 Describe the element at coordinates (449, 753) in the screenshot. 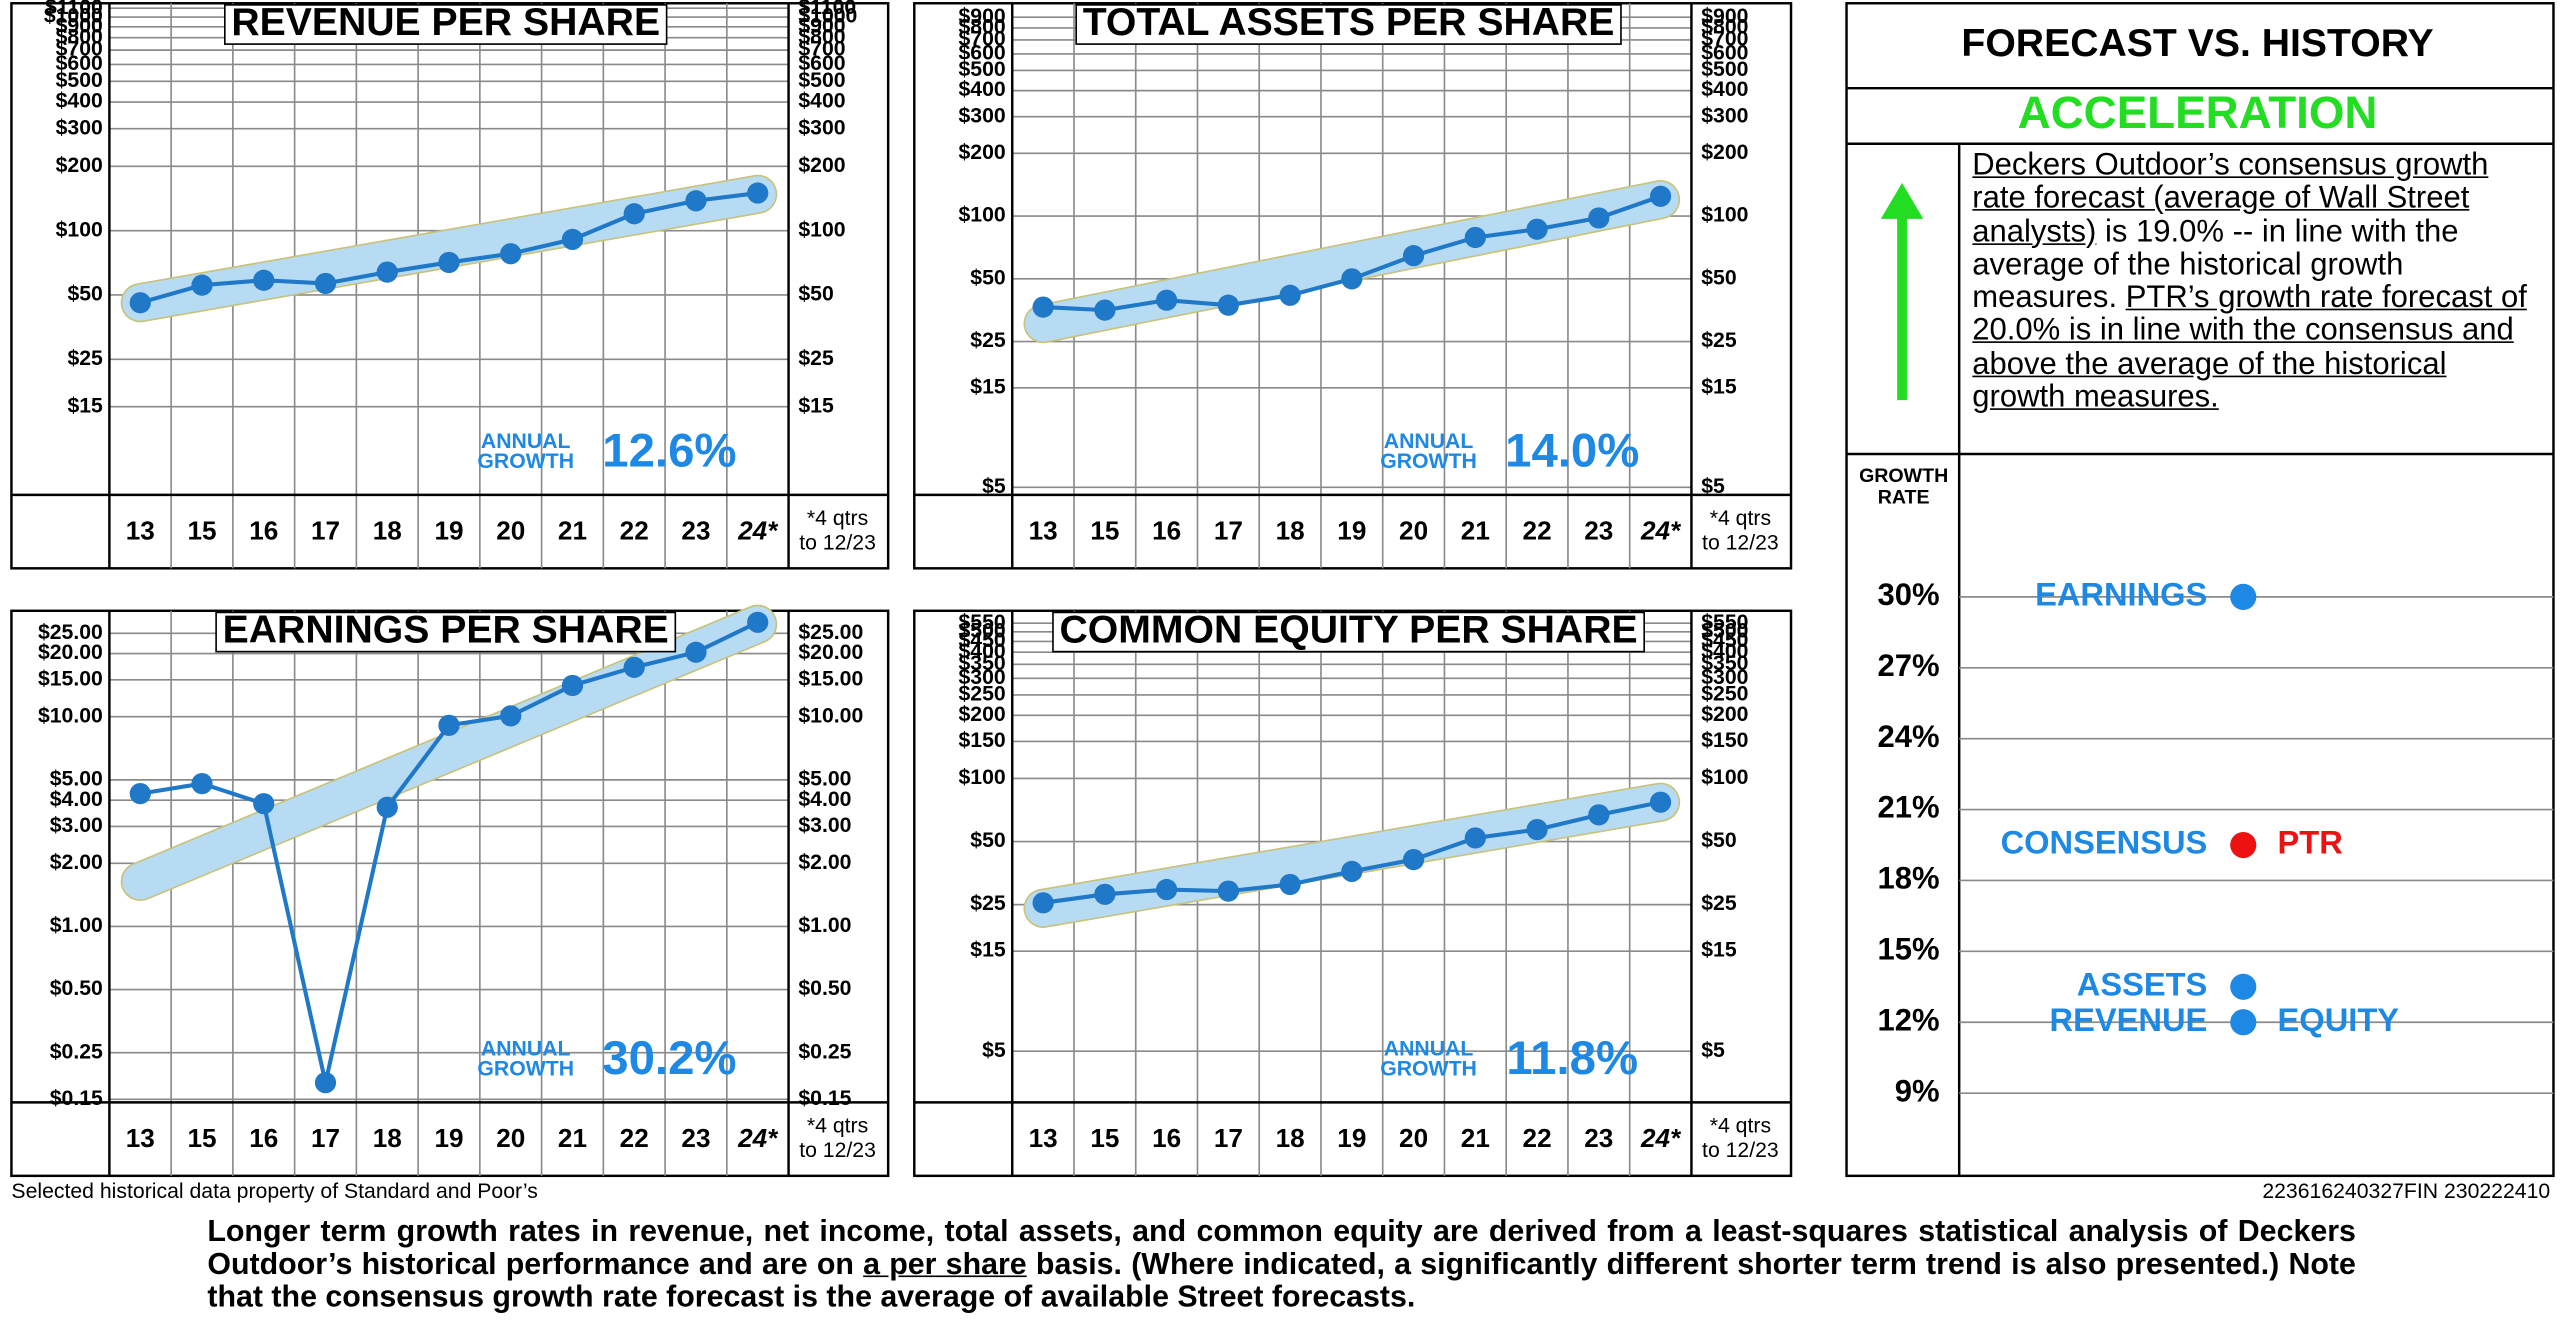

I see `trend-band` at that location.